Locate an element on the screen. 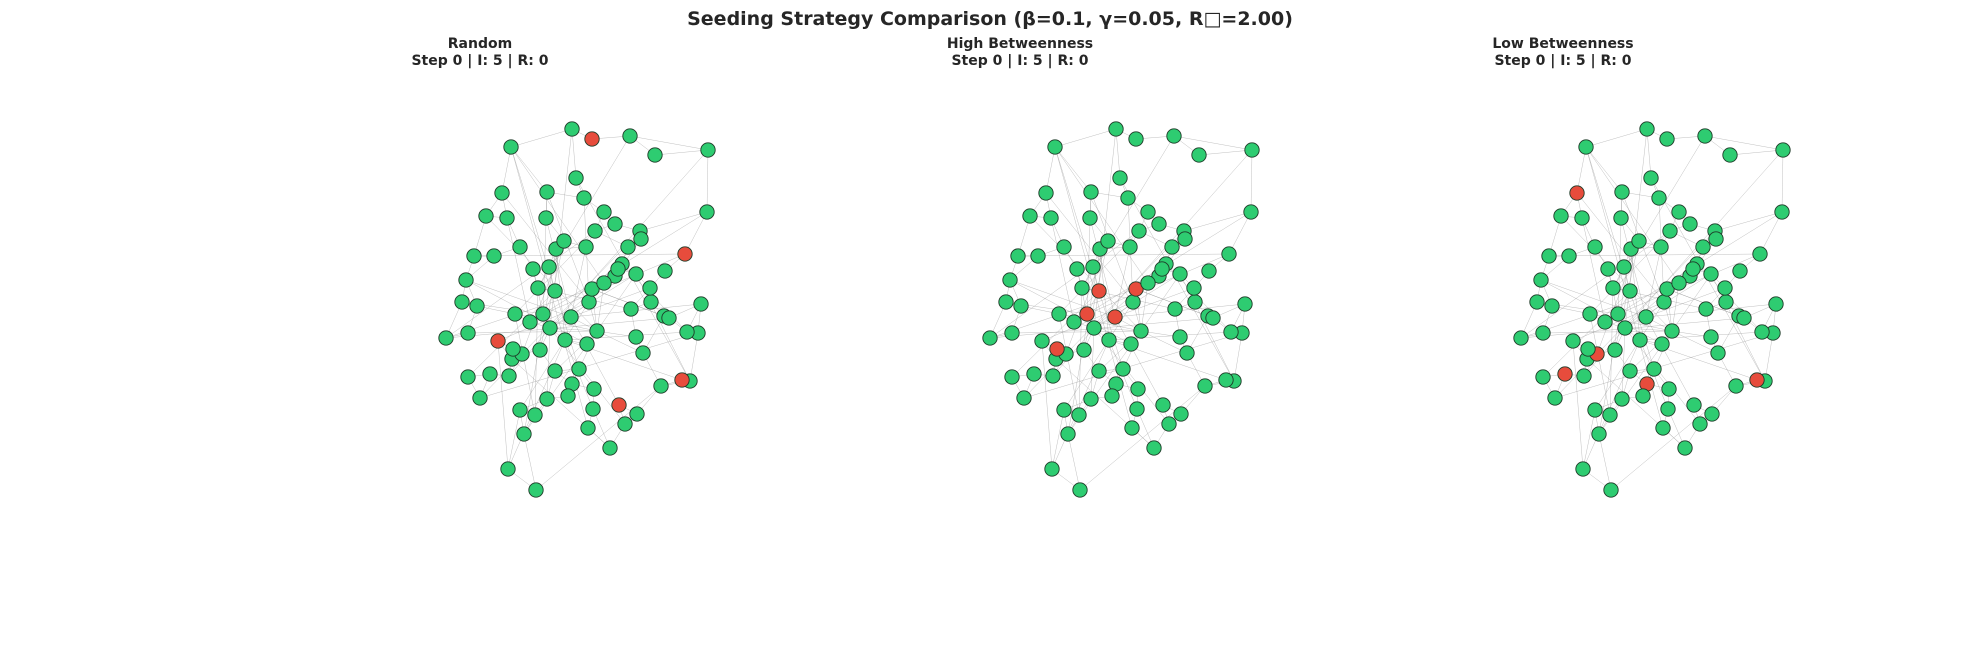  panel-title: Low Betweenness Step 0 | I: 5 | R: 0 is located at coordinates (1563, 53).